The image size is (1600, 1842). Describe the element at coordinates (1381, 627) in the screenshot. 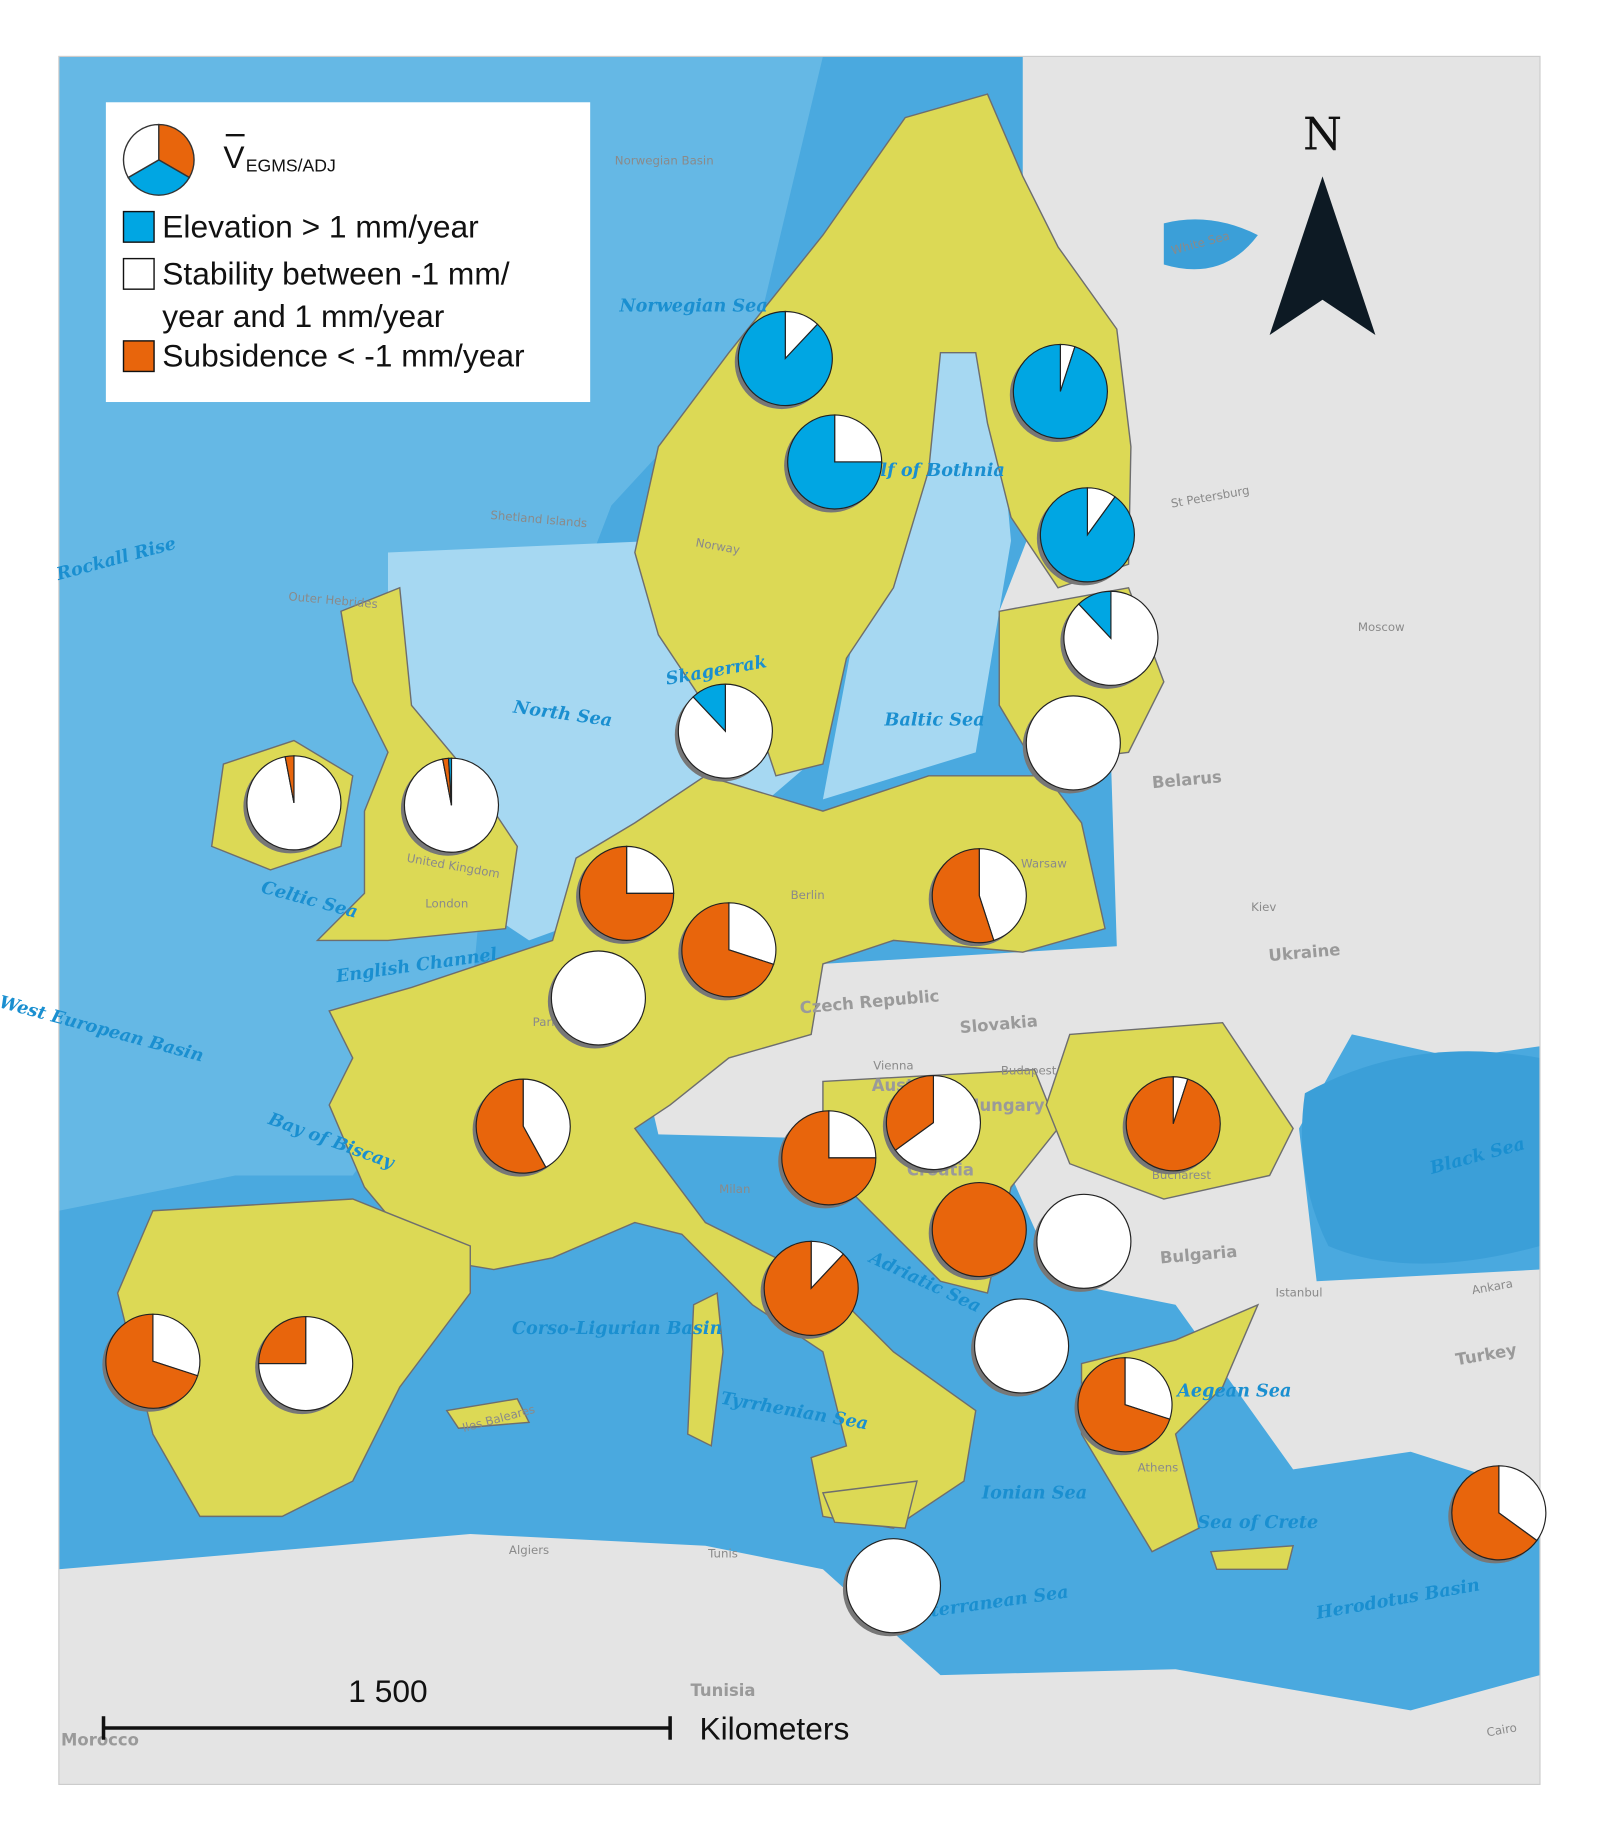

I see `map-label: Moscow` at that location.